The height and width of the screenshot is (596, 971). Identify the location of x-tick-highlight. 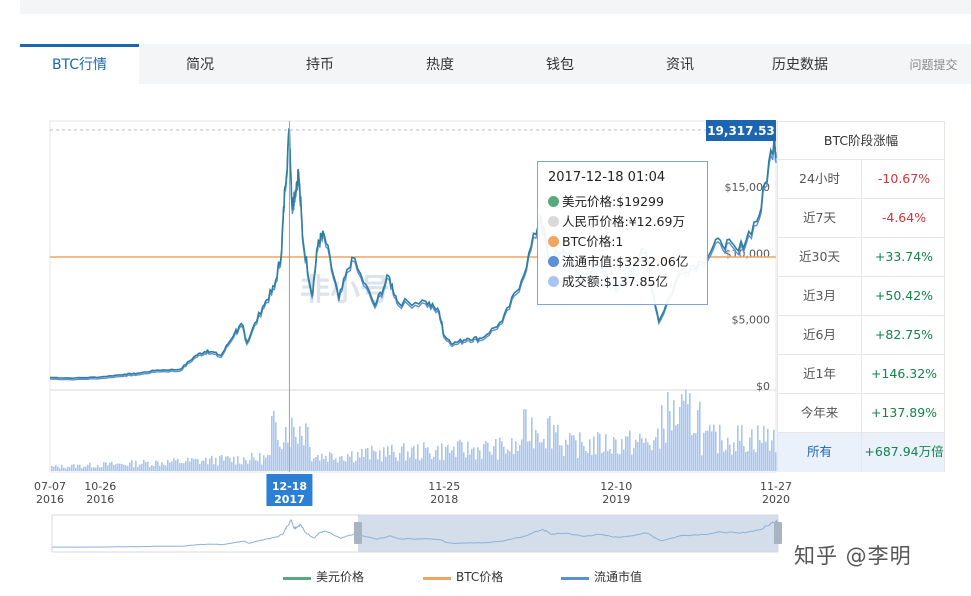
(289, 490).